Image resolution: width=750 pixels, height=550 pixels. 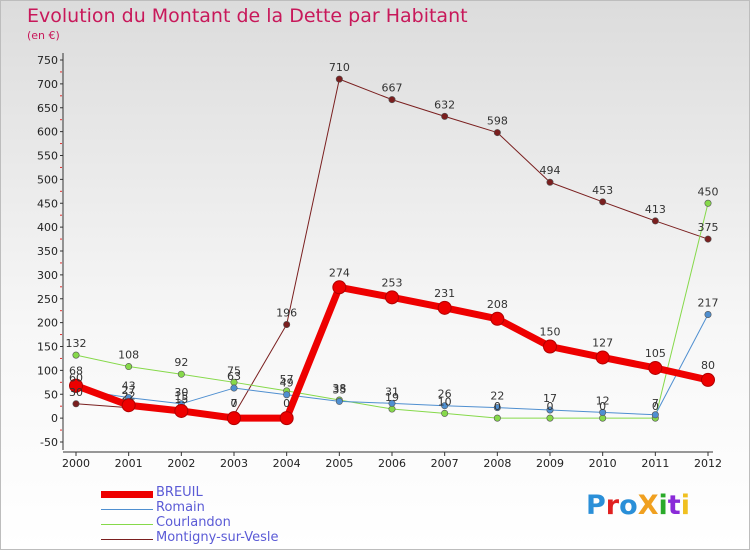 I want to click on logo-letter: P, so click(x=596, y=505).